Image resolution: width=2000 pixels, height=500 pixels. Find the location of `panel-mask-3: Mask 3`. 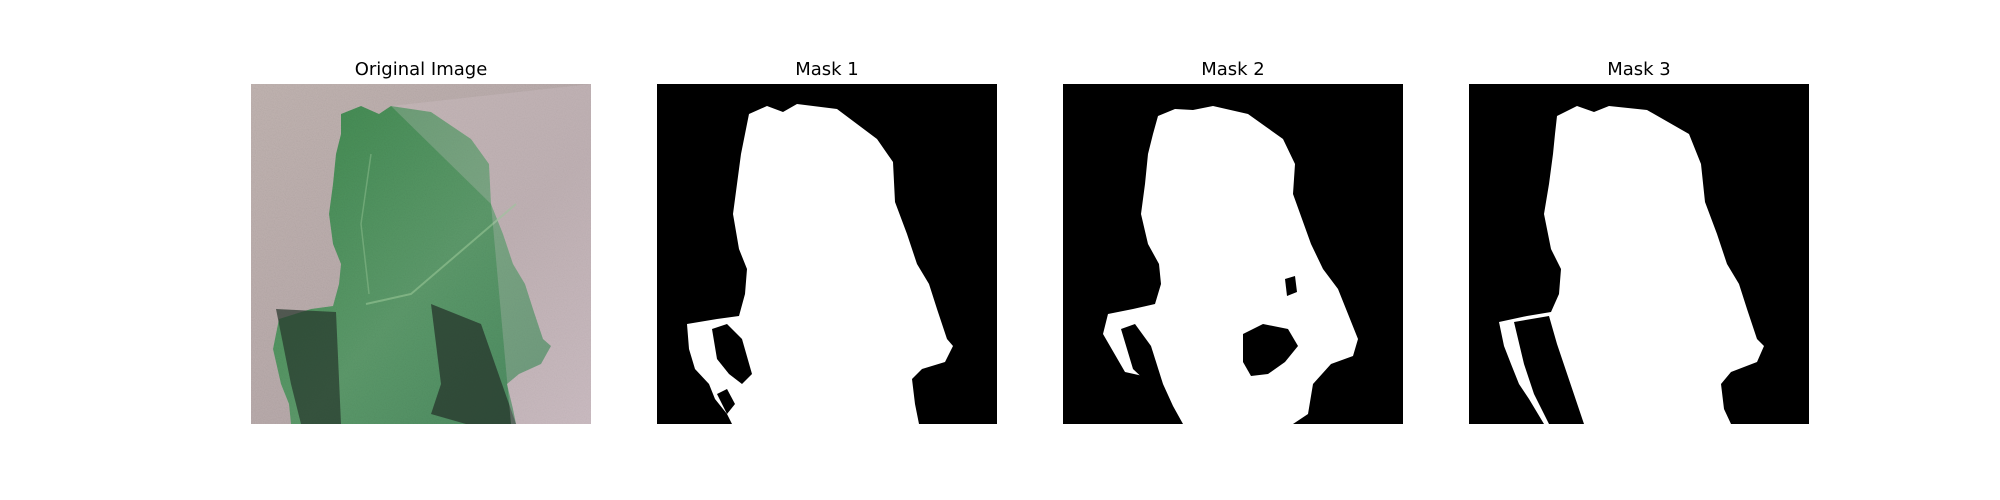

panel-mask-3: Mask 3 is located at coordinates (1639, 241).